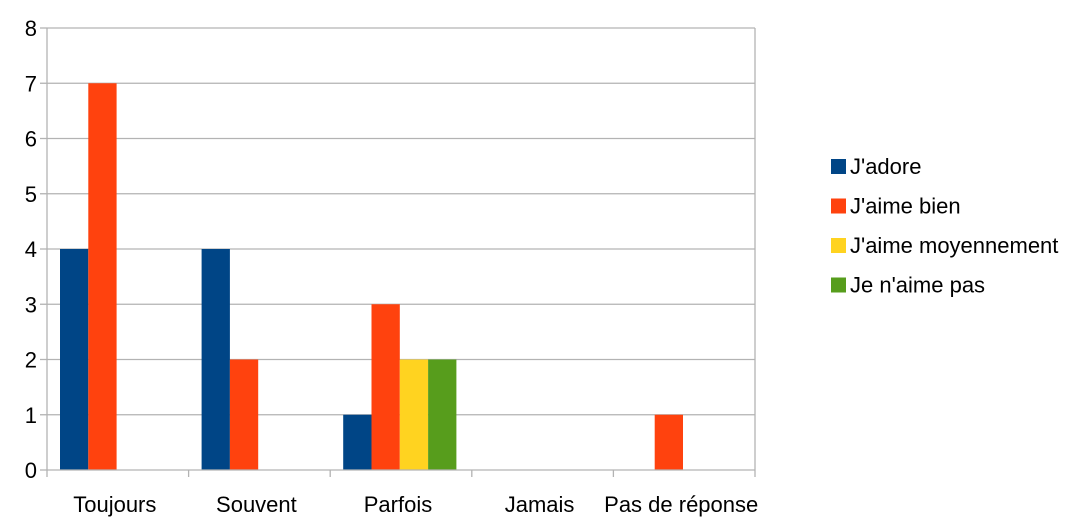 This screenshot has width=1087, height=519. What do you see at coordinates (540, 504) in the screenshot?
I see `x-tick-label: Jamais` at bounding box center [540, 504].